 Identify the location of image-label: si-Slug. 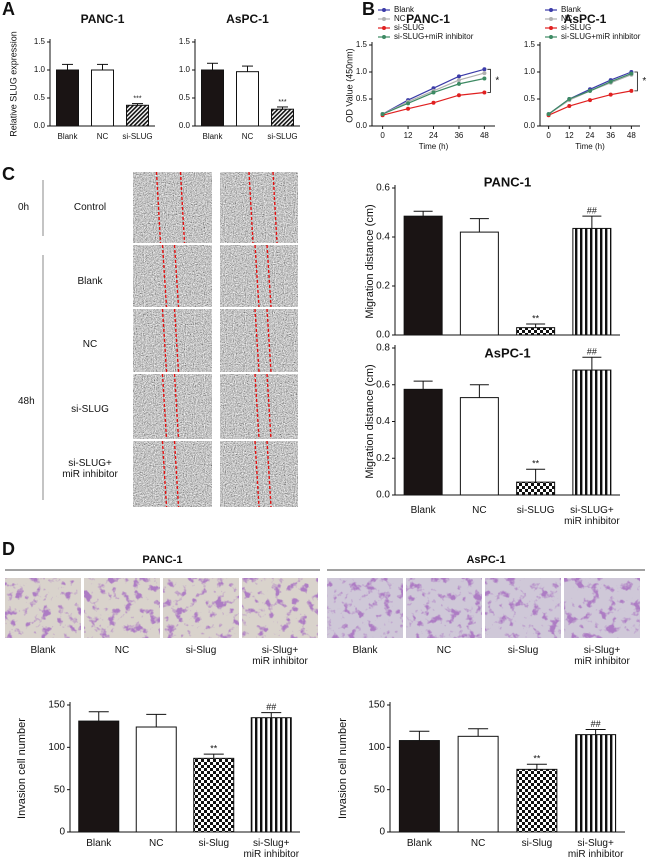
(523, 650).